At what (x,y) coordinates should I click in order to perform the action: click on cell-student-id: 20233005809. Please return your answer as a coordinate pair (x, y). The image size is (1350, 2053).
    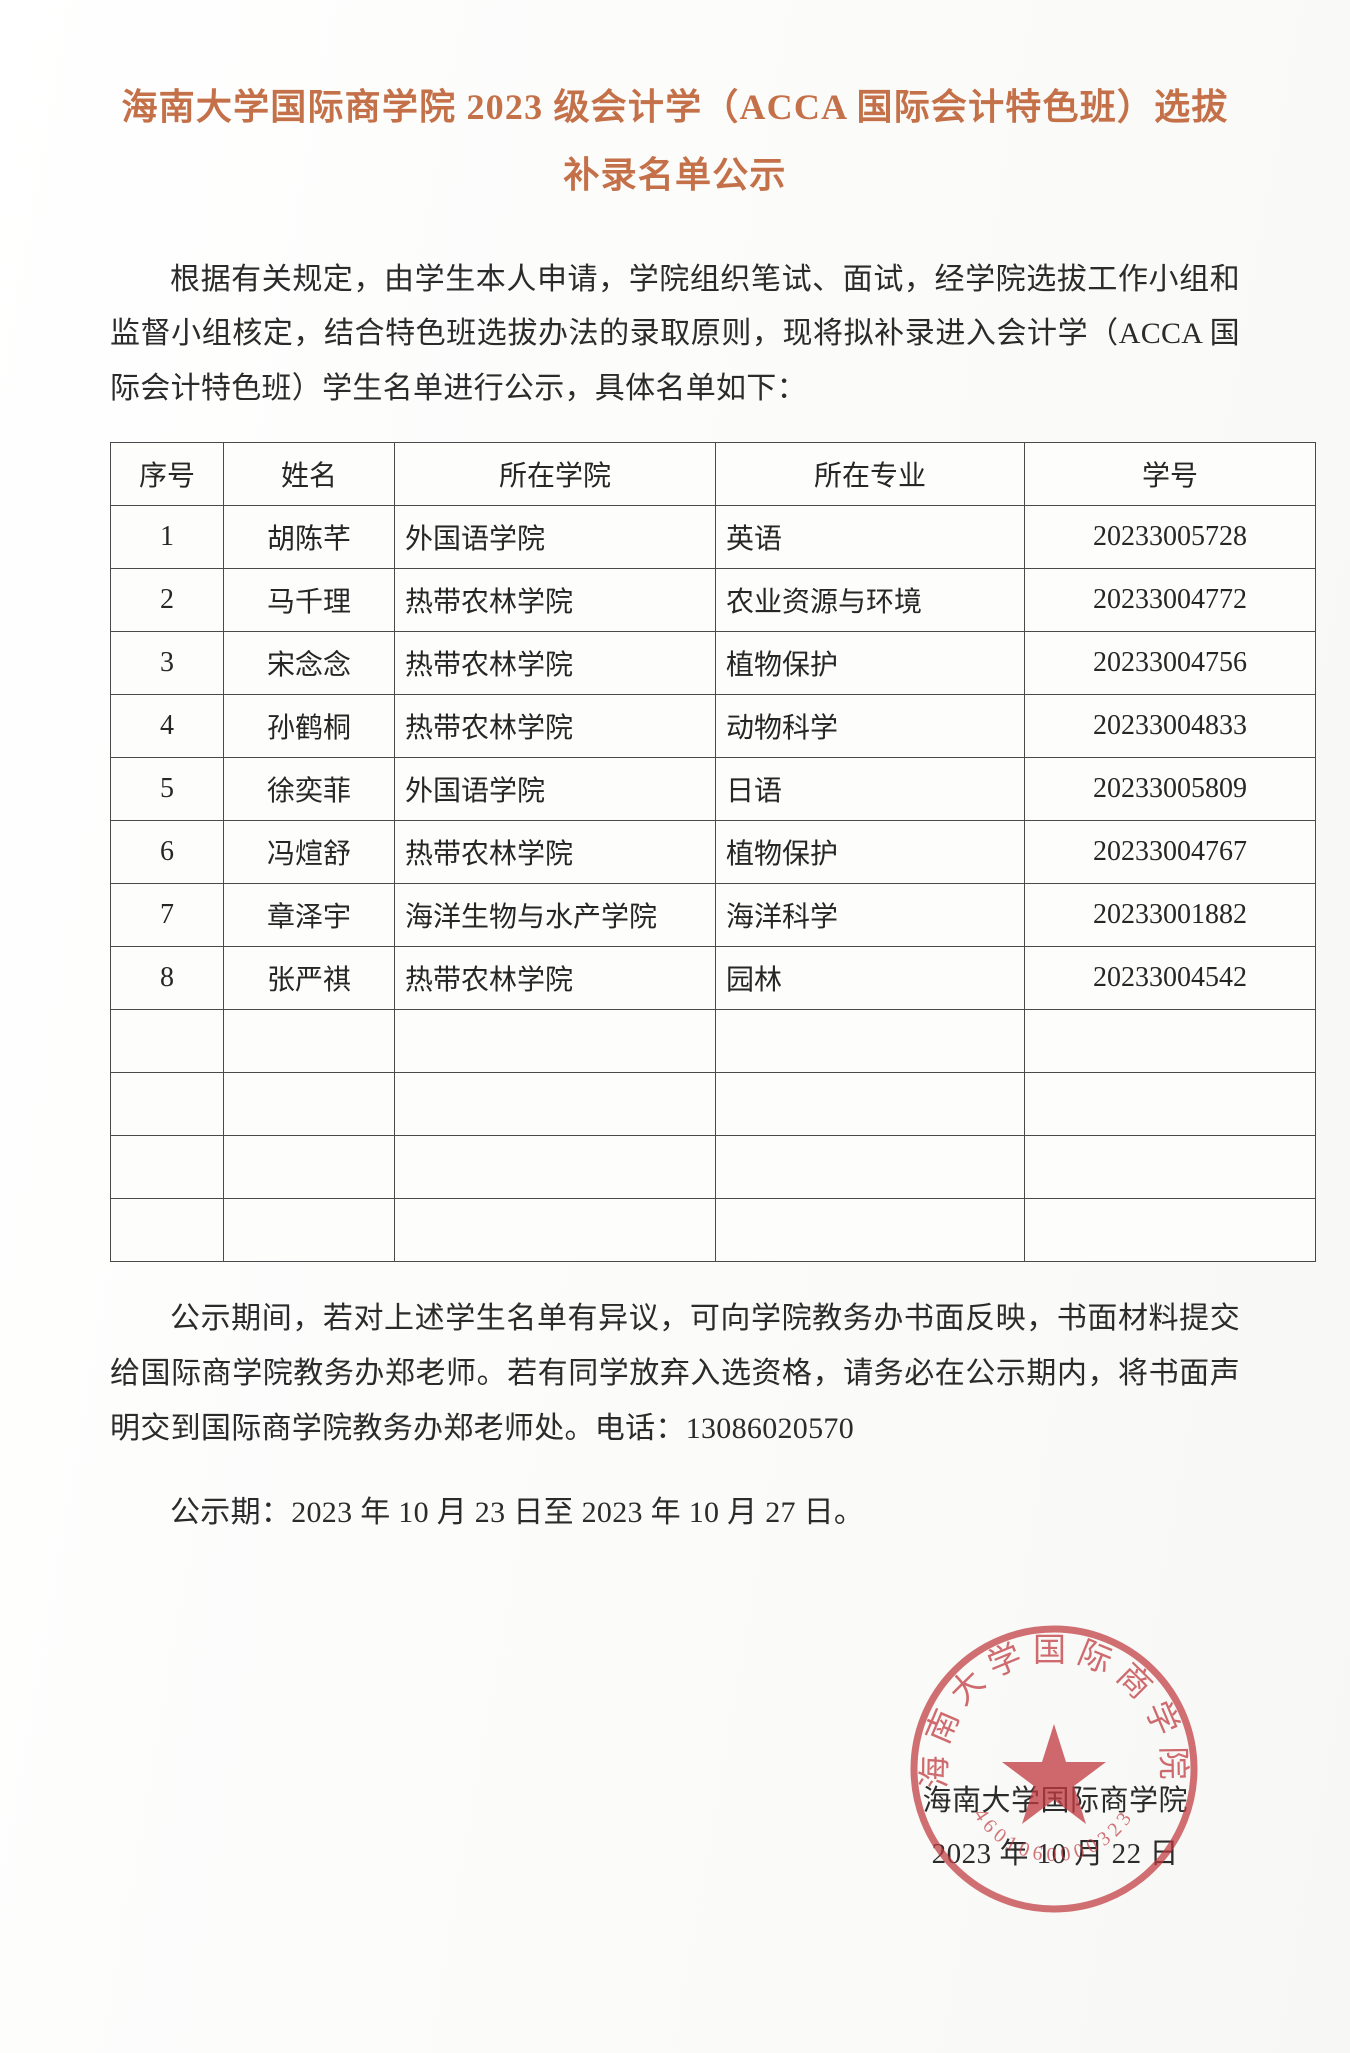
    Looking at the image, I should click on (1170, 789).